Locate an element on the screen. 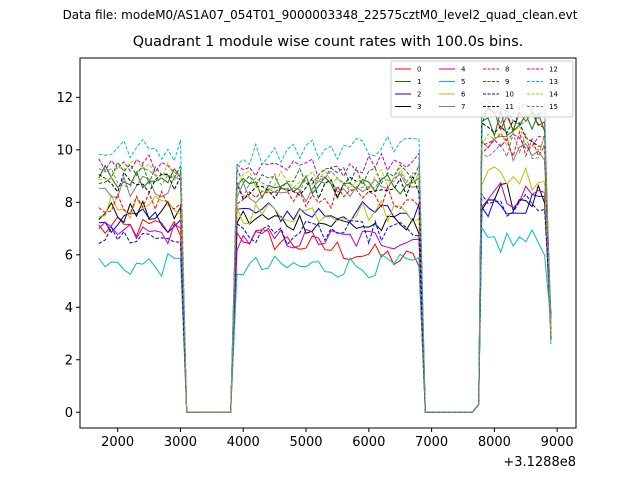  x-tick-label: 3000 is located at coordinates (180, 442).